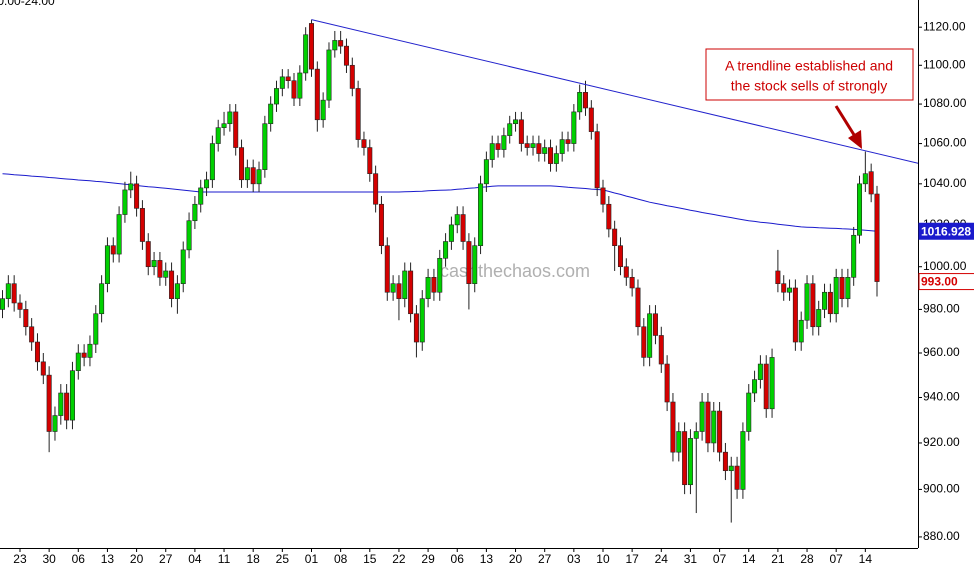 The height and width of the screenshot is (574, 974). I want to click on x-tick-label: 08, so click(341, 559).